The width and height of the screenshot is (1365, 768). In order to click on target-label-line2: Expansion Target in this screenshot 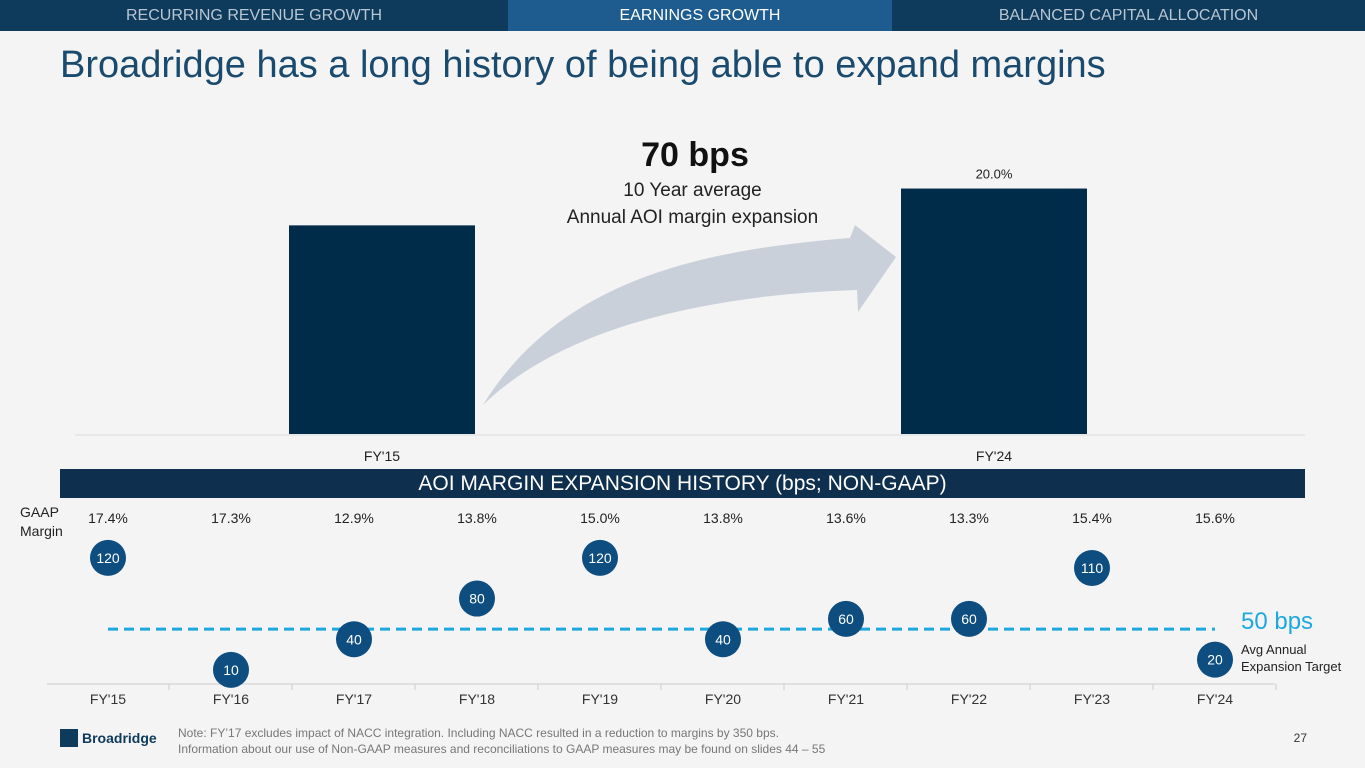, I will do `click(1291, 666)`.